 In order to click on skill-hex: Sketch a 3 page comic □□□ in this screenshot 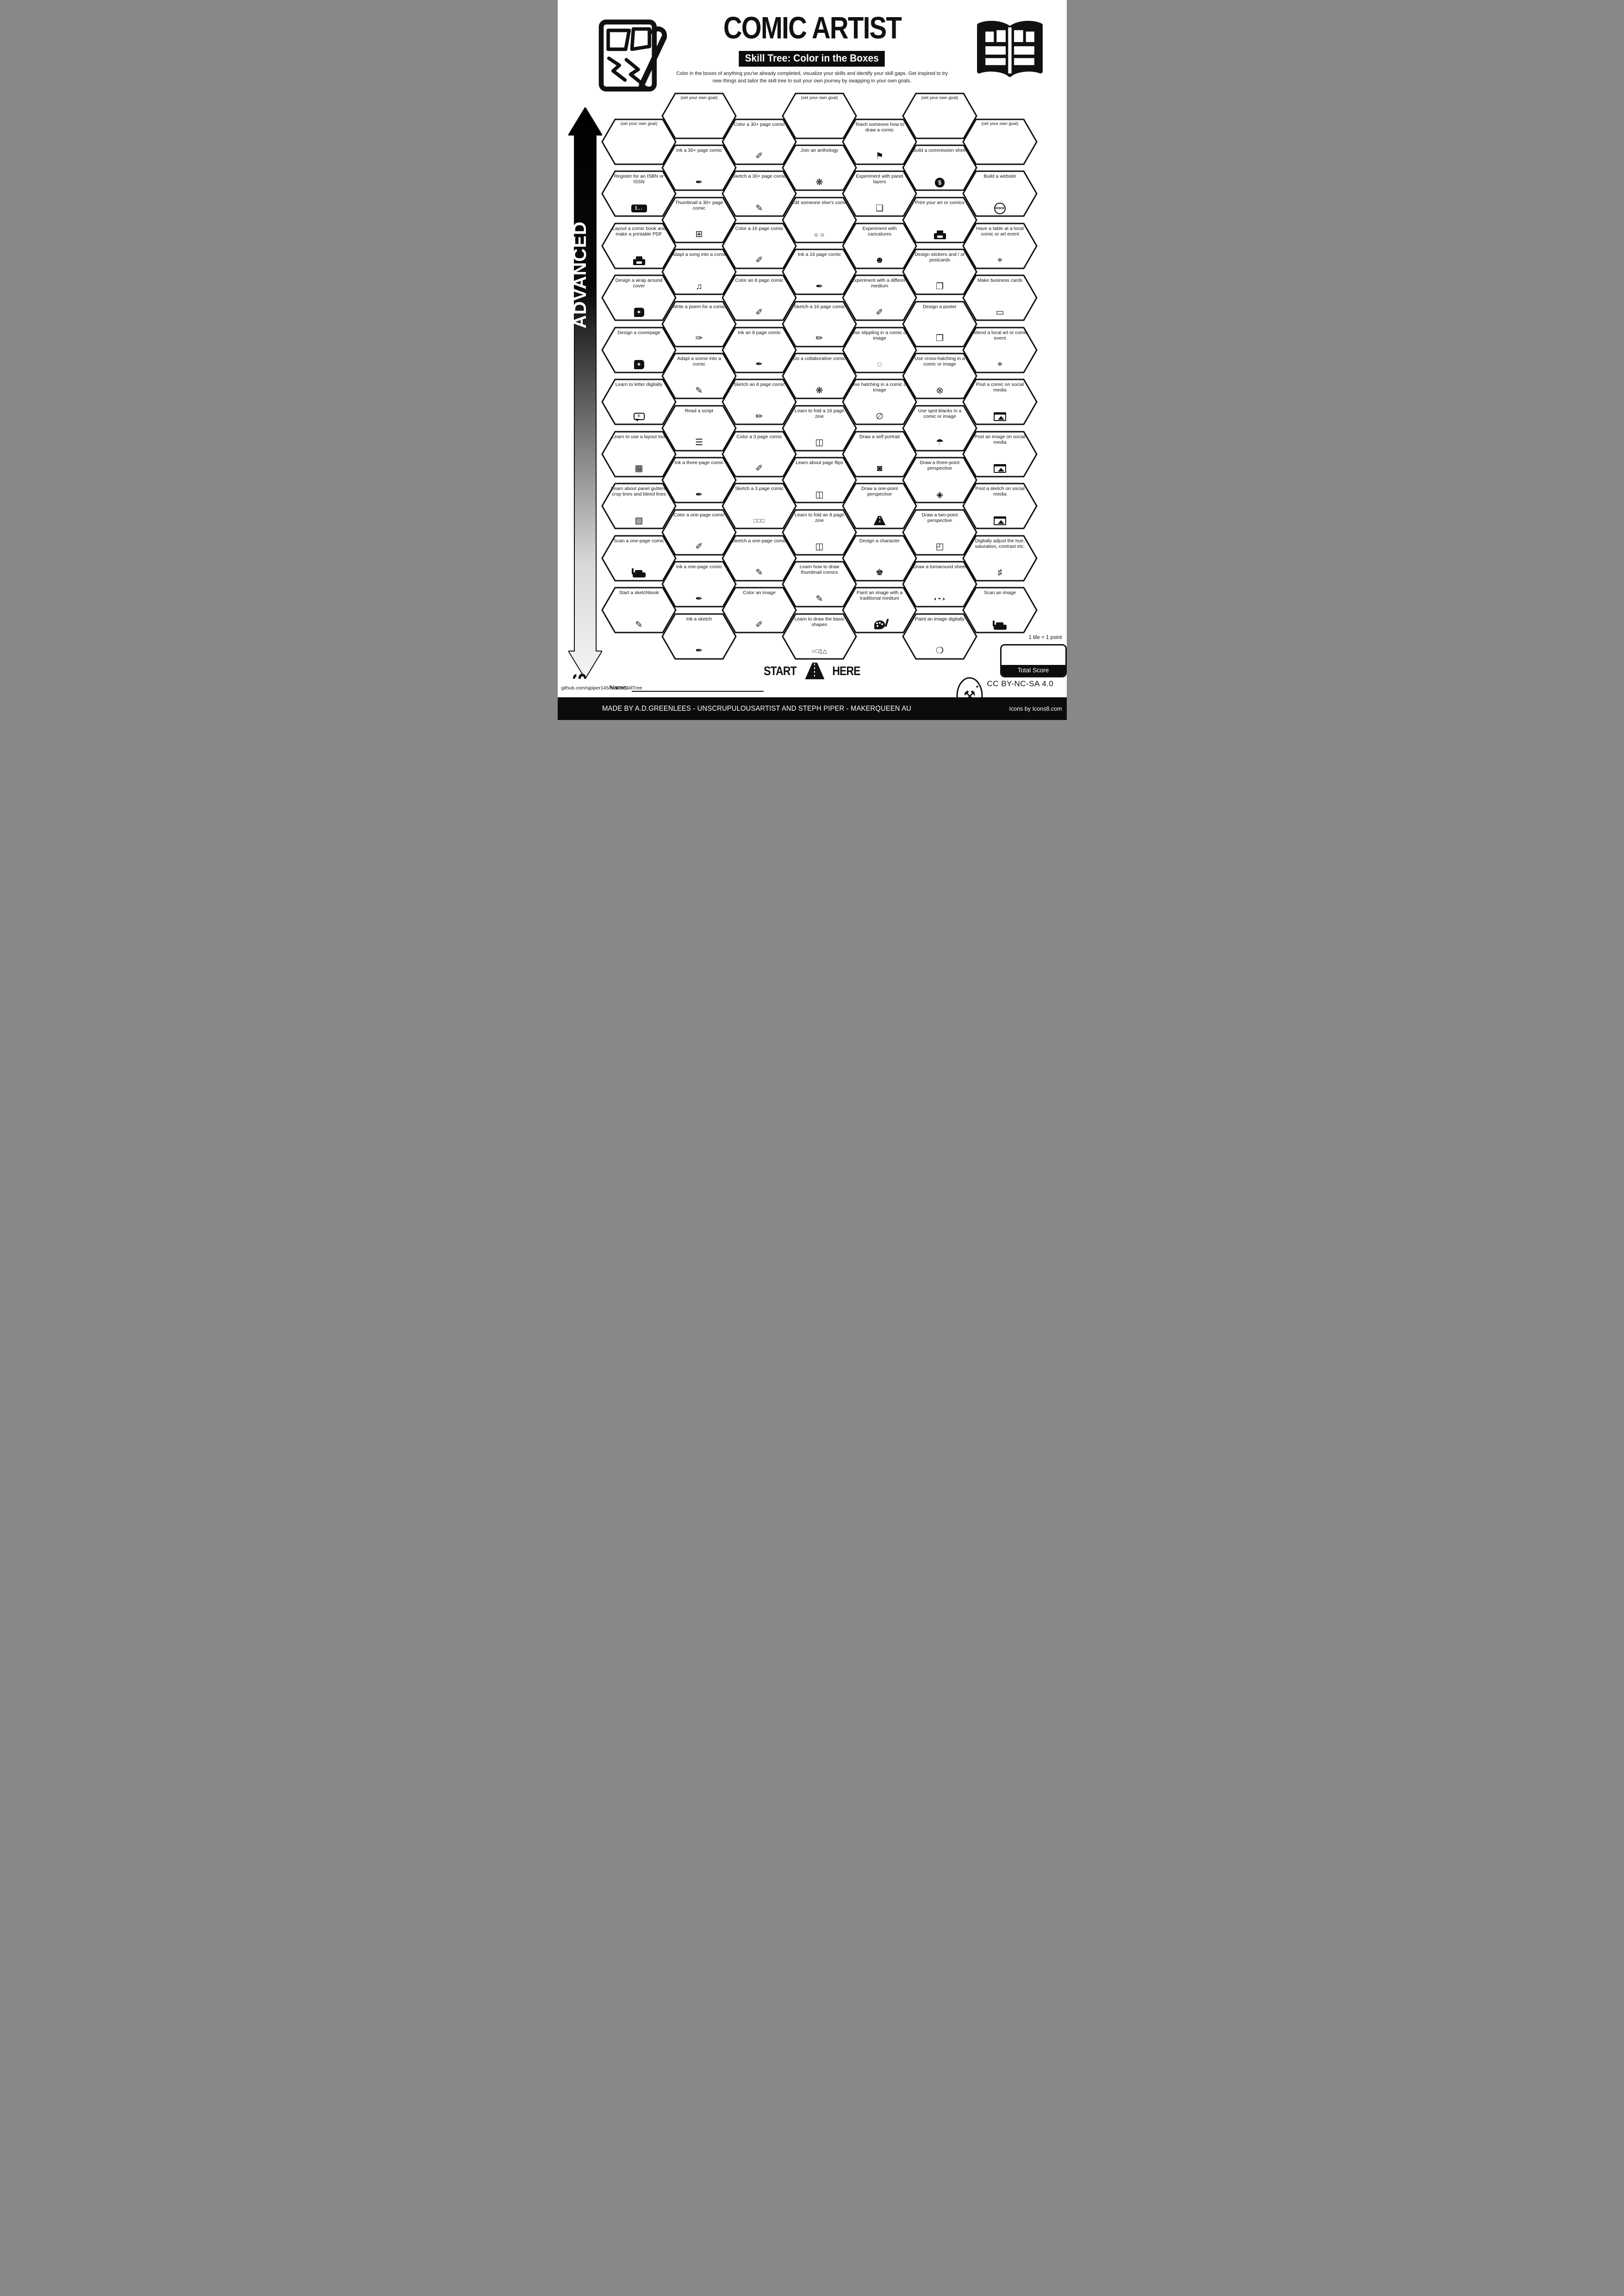, I will do `click(759, 506)`.